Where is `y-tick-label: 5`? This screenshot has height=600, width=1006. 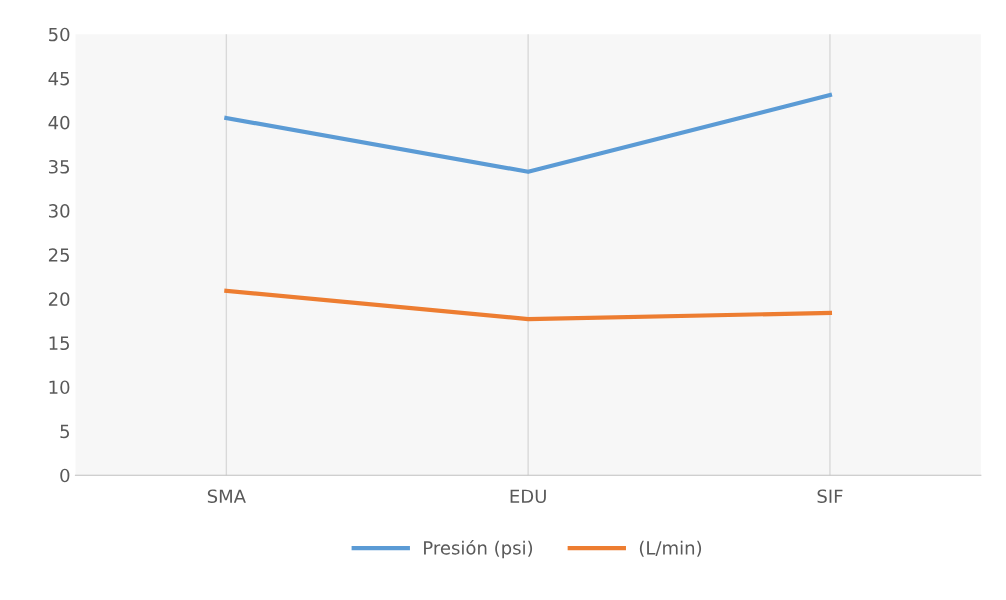
y-tick-label: 5 is located at coordinates (65, 431).